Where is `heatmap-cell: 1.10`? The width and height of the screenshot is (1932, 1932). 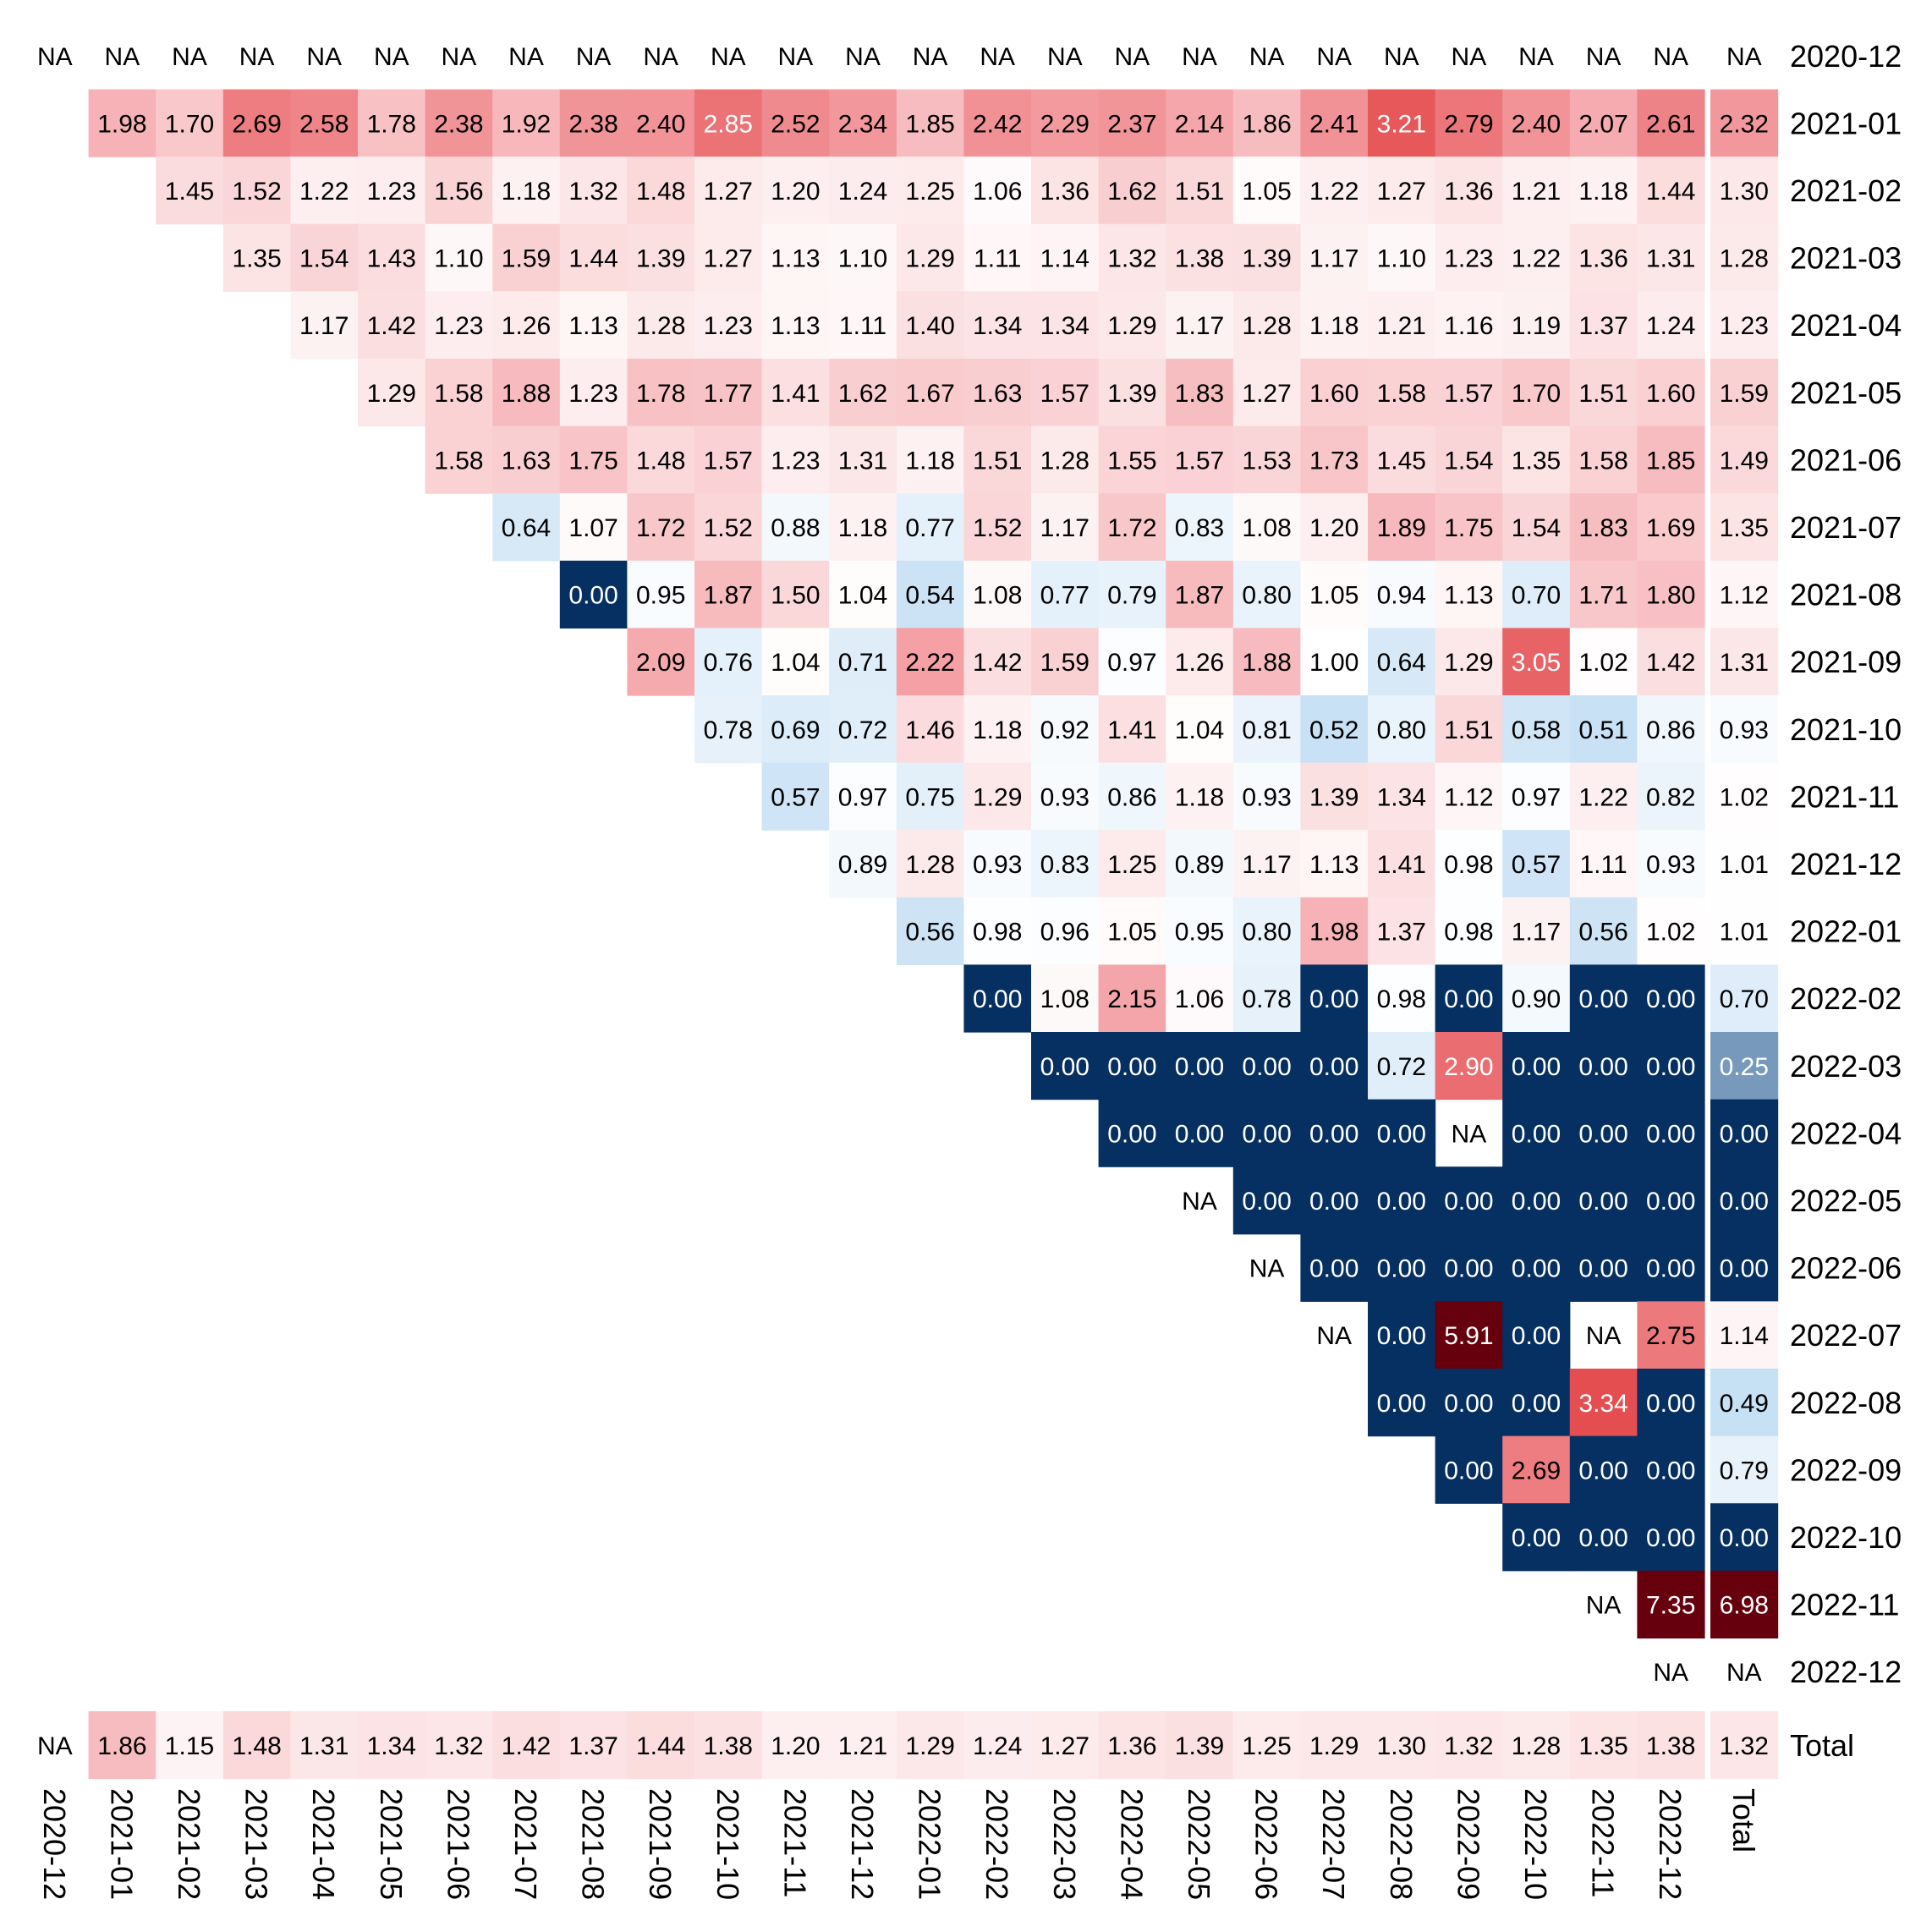 heatmap-cell: 1.10 is located at coordinates (459, 258).